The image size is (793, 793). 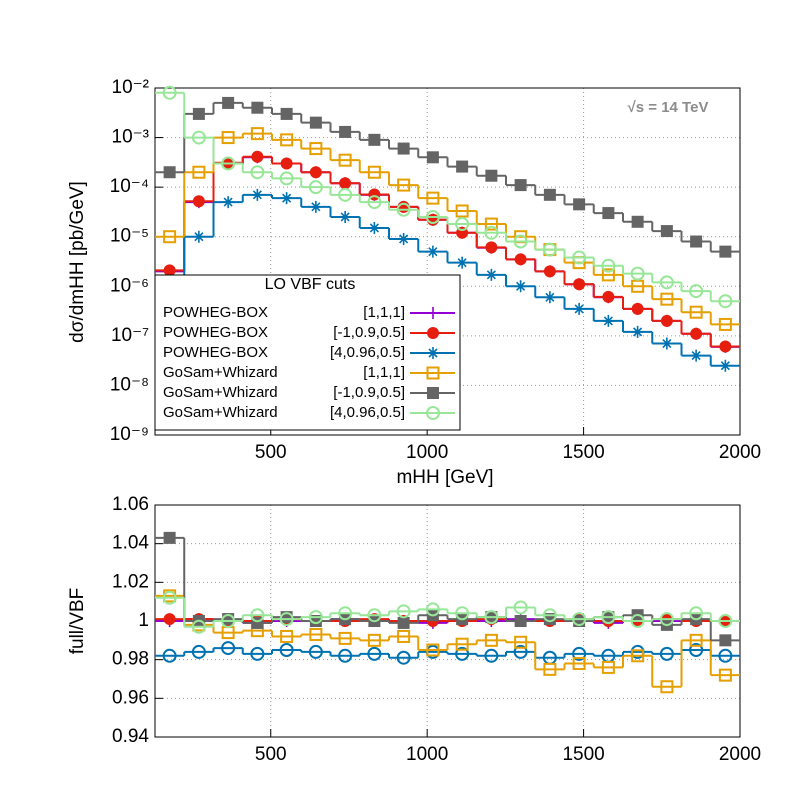 What do you see at coordinates (384, 312) in the screenshot?
I see `legend-label: [1,1,1]` at bounding box center [384, 312].